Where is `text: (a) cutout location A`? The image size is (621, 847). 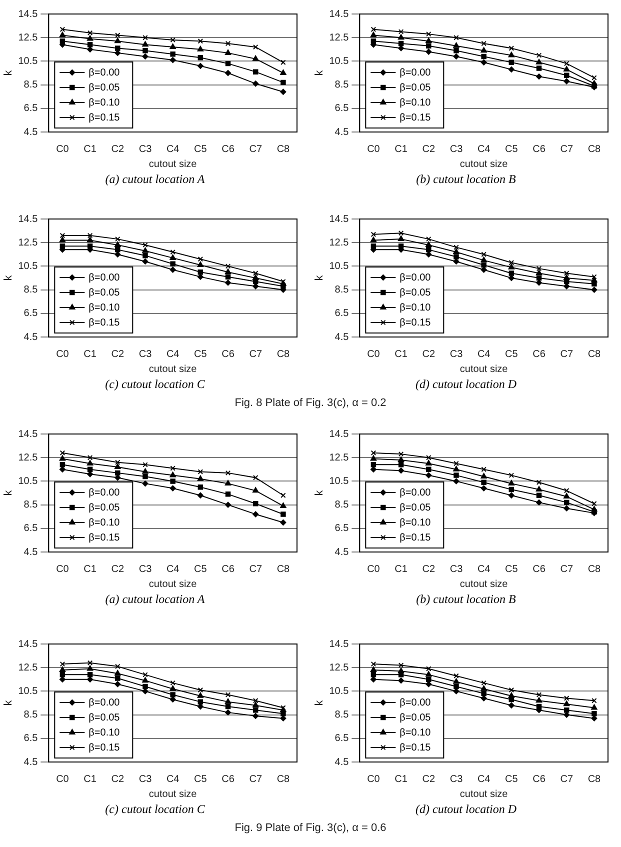
text: (a) cutout location A is located at coordinates (155, 599).